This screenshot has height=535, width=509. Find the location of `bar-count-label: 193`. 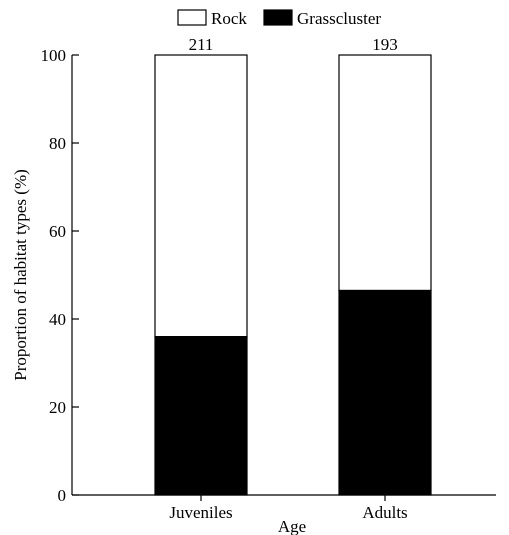

bar-count-label: 193 is located at coordinates (385, 44).